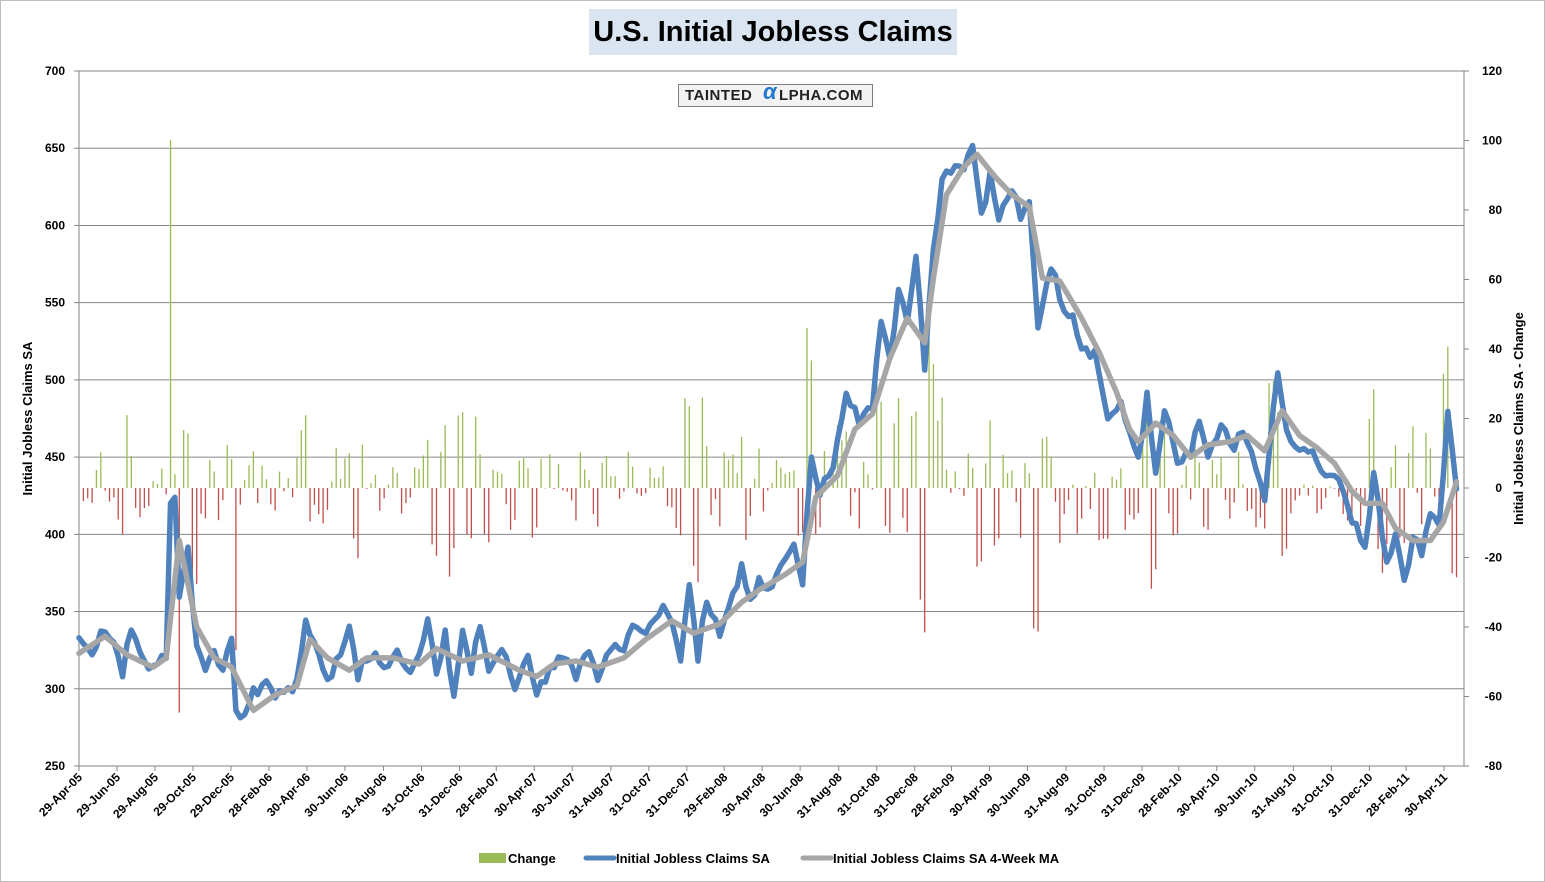  Describe the element at coordinates (773, 32) in the screenshot. I see `chart-title-box: U.S. Initial Jobless Claims` at that location.